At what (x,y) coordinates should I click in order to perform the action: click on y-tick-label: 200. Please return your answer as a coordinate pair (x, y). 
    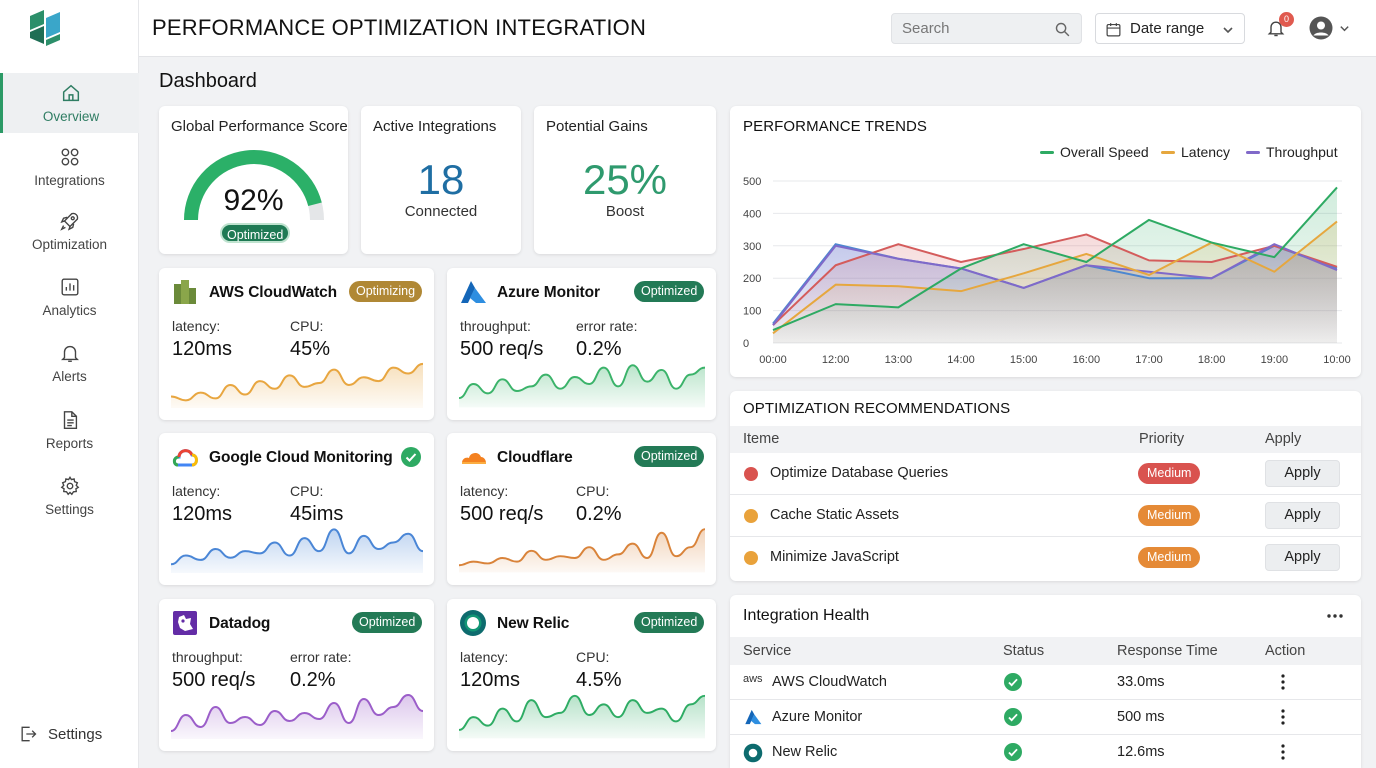
    Looking at the image, I should click on (752, 279).